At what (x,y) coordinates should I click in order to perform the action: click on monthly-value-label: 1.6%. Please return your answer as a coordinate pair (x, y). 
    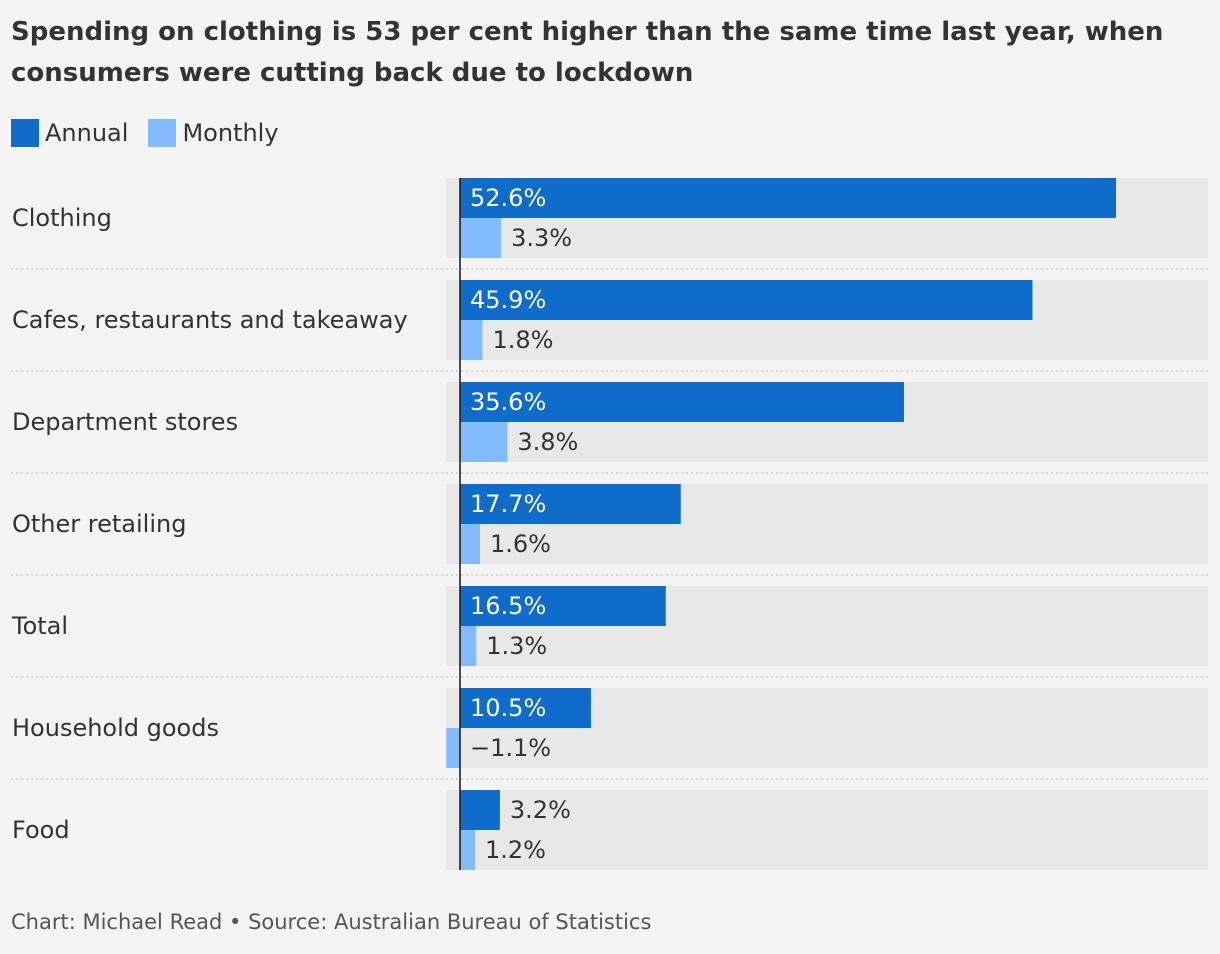
    Looking at the image, I should click on (520, 544).